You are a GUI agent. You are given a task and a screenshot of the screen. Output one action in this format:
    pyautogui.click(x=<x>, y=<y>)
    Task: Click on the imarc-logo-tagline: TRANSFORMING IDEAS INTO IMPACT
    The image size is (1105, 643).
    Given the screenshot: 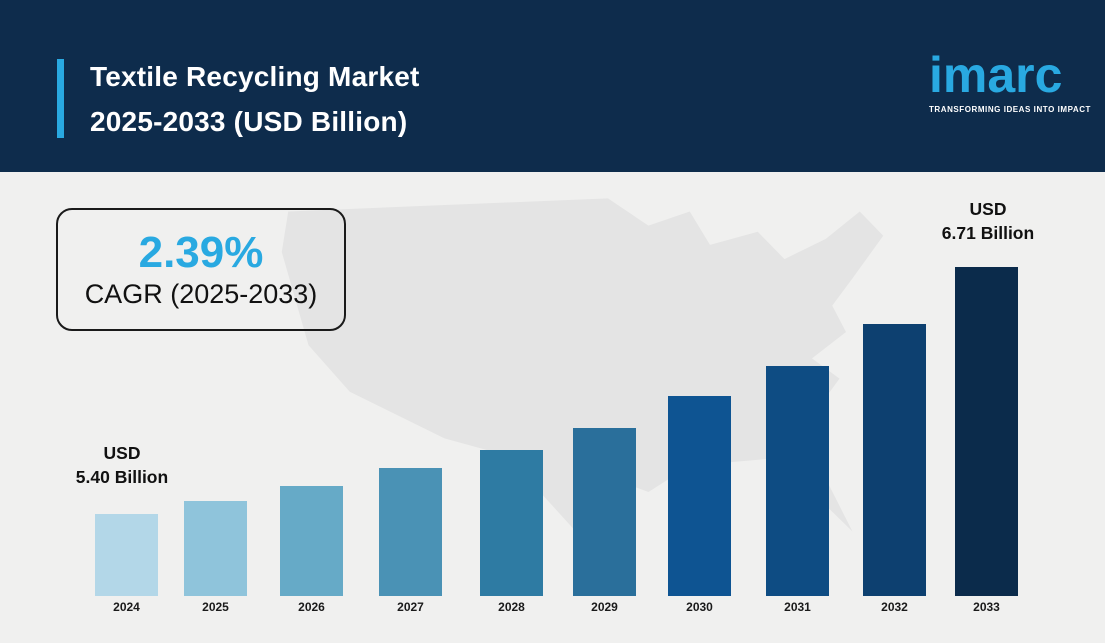 What is the action you would take?
    pyautogui.click(x=1010, y=109)
    